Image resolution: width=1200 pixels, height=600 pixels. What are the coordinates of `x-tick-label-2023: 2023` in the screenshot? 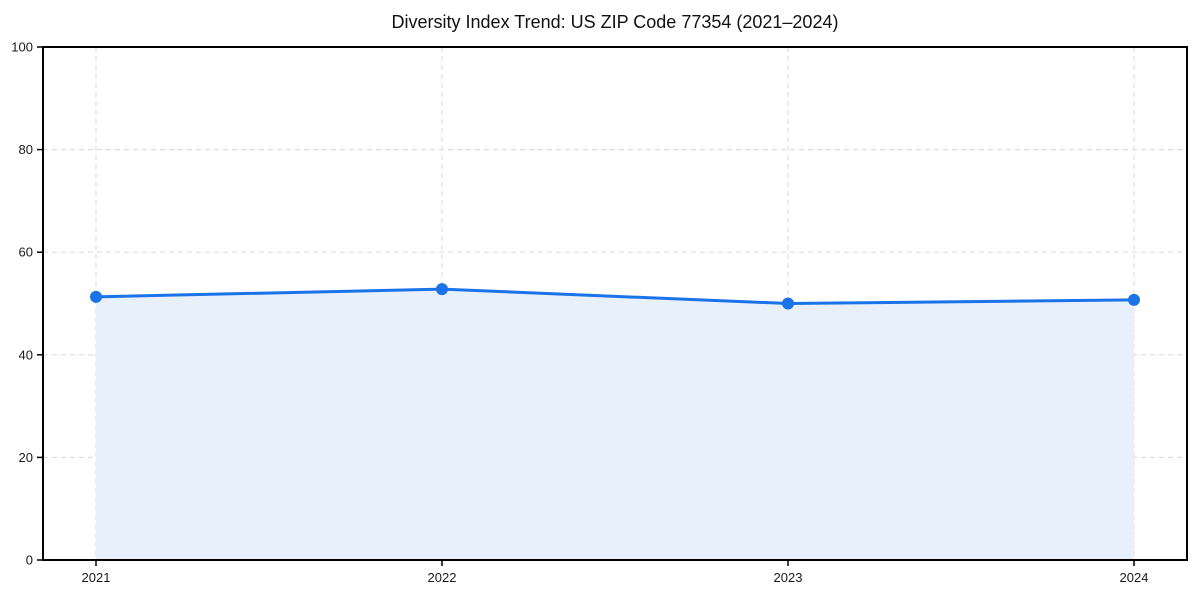 It's located at (788, 577).